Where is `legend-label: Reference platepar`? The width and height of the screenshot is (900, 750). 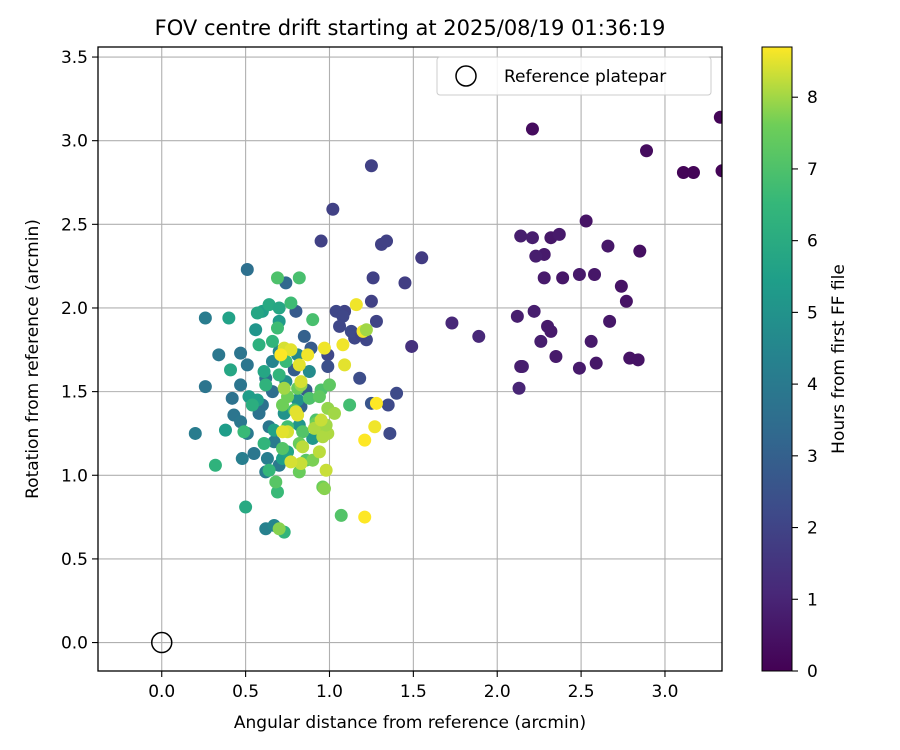 legend-label: Reference platepar is located at coordinates (585, 77).